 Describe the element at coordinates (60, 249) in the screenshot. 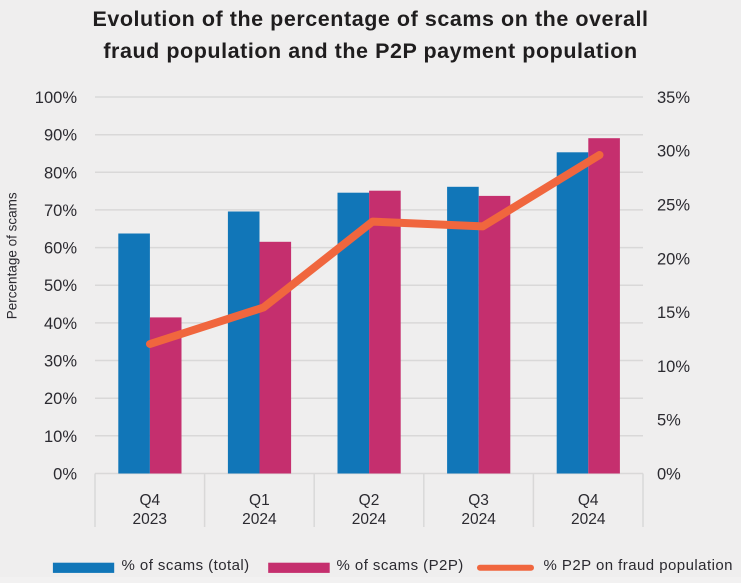

I see `svg-text: 60%` at that location.